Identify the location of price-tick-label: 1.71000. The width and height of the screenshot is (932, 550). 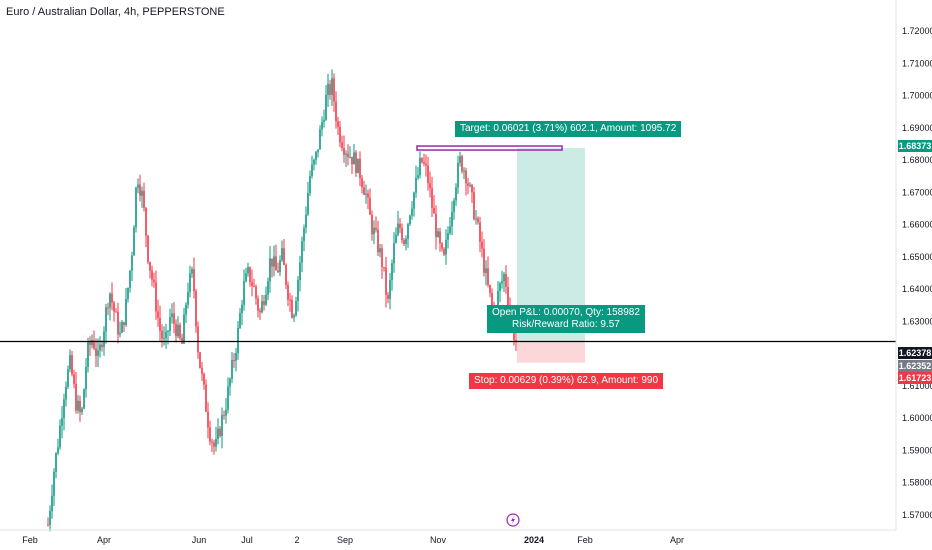
(917, 63).